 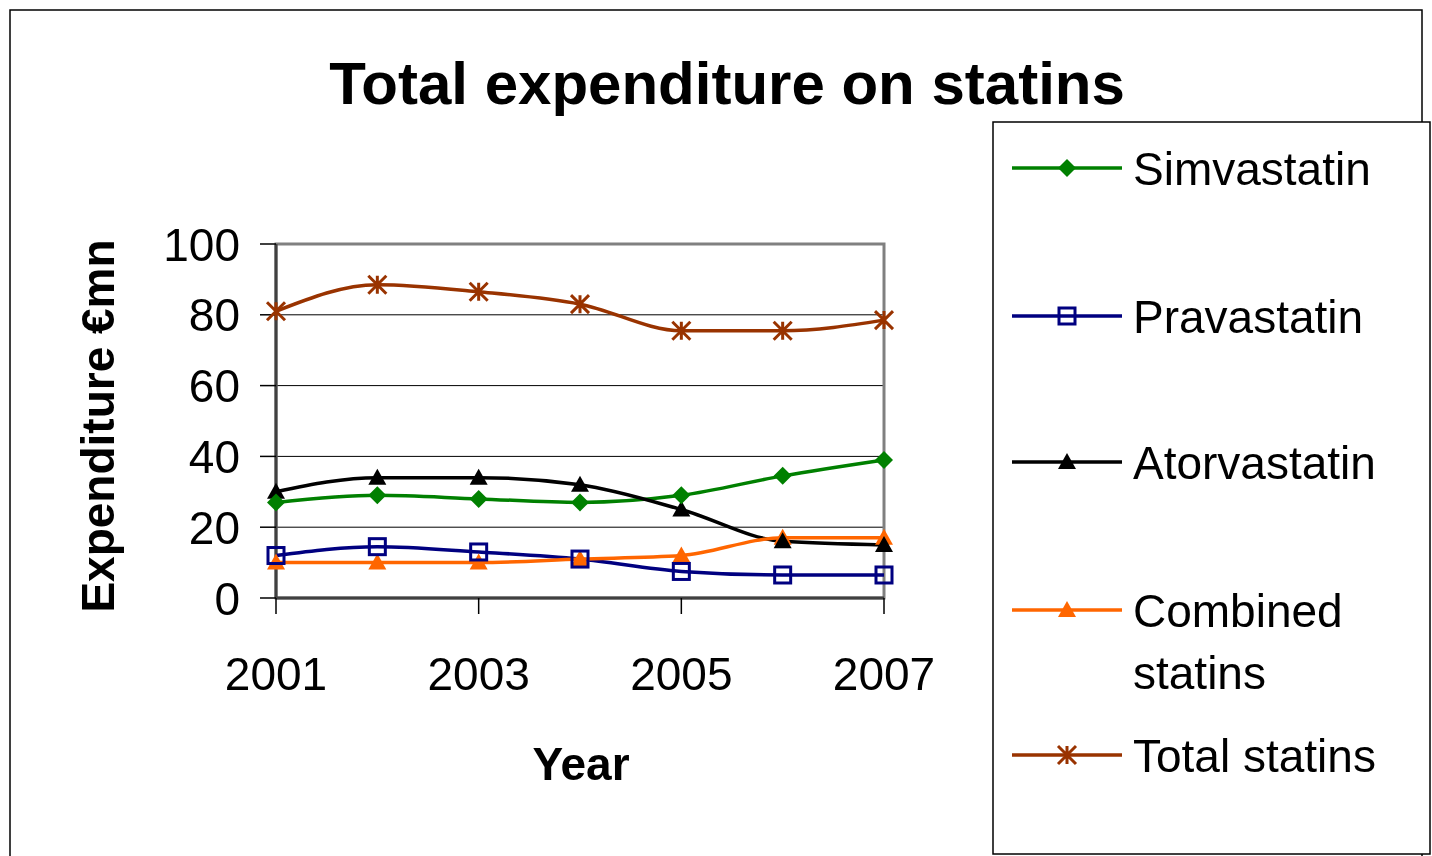 What do you see at coordinates (478, 674) in the screenshot?
I see `x-tick-label: 2003` at bounding box center [478, 674].